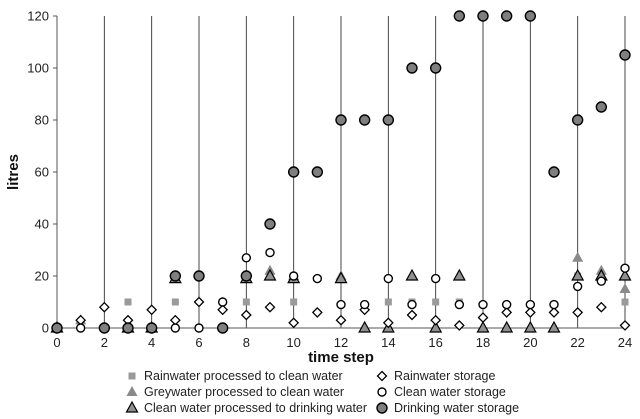 The image size is (640, 419). I want to click on legend-label: Drinking water storage, so click(456, 408).